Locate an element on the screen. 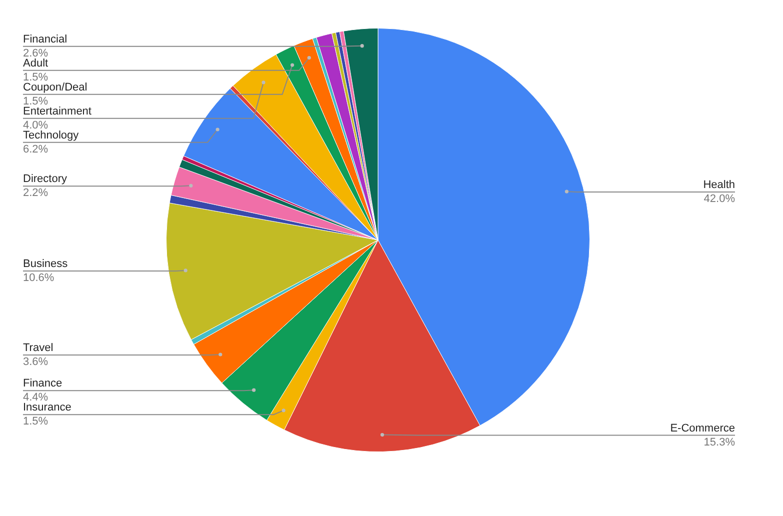 The width and height of the screenshot is (783, 516). slice-label: Coupon/Deal is located at coordinates (55, 87).